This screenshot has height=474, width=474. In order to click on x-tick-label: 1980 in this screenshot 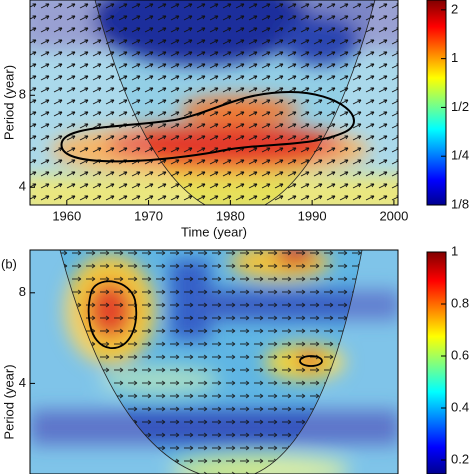, I will do `click(230, 215)`.